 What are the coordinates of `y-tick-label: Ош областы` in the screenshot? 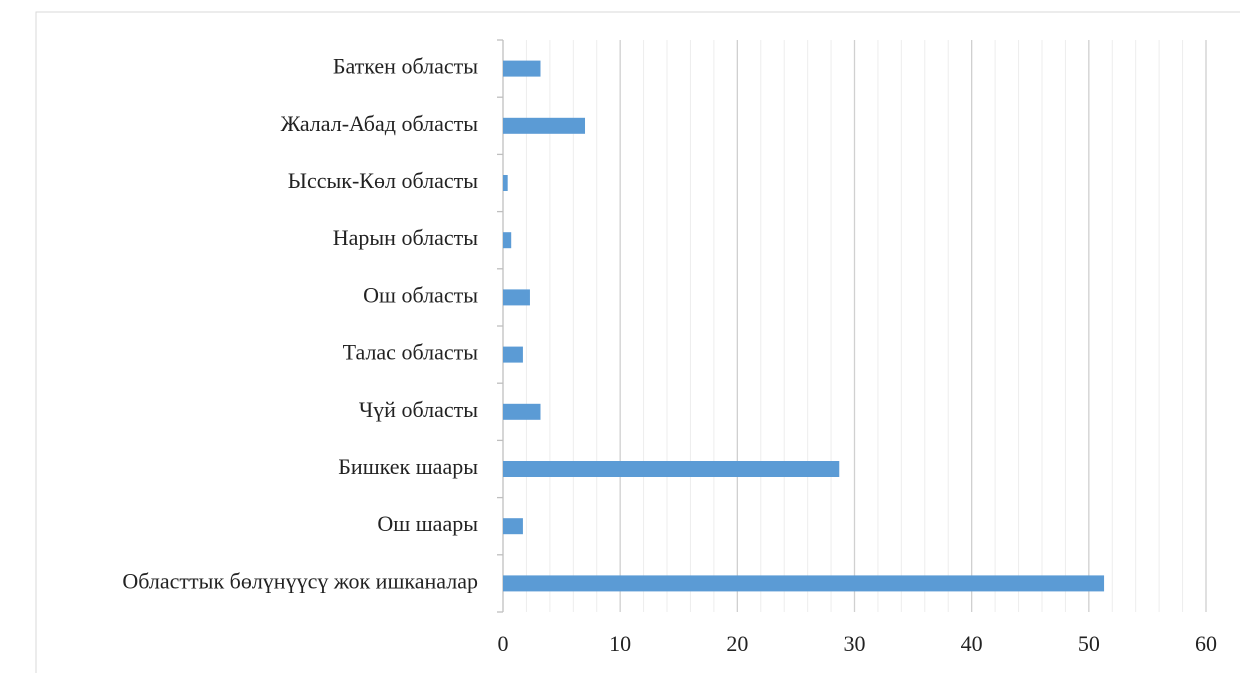 It's located at (420, 294).